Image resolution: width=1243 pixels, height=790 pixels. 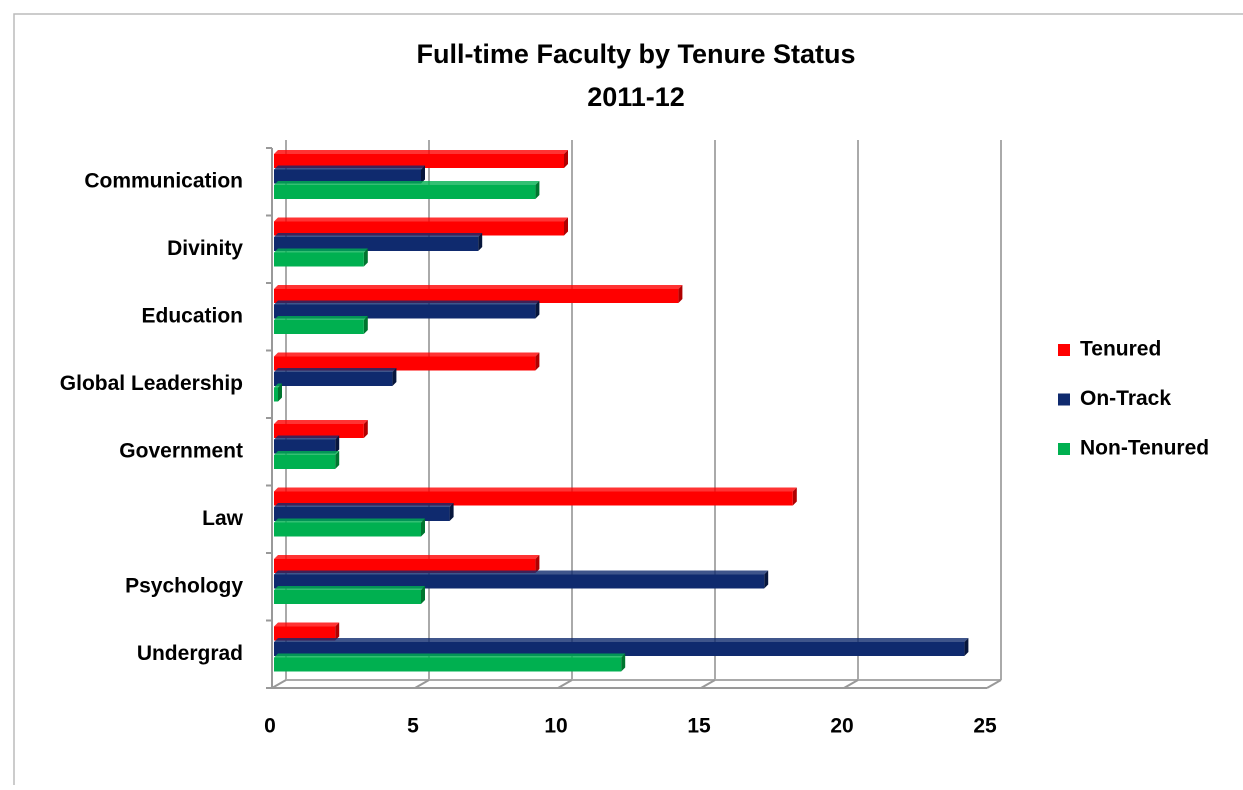 What do you see at coordinates (985, 726) in the screenshot?
I see `x-tick-label: 25` at bounding box center [985, 726].